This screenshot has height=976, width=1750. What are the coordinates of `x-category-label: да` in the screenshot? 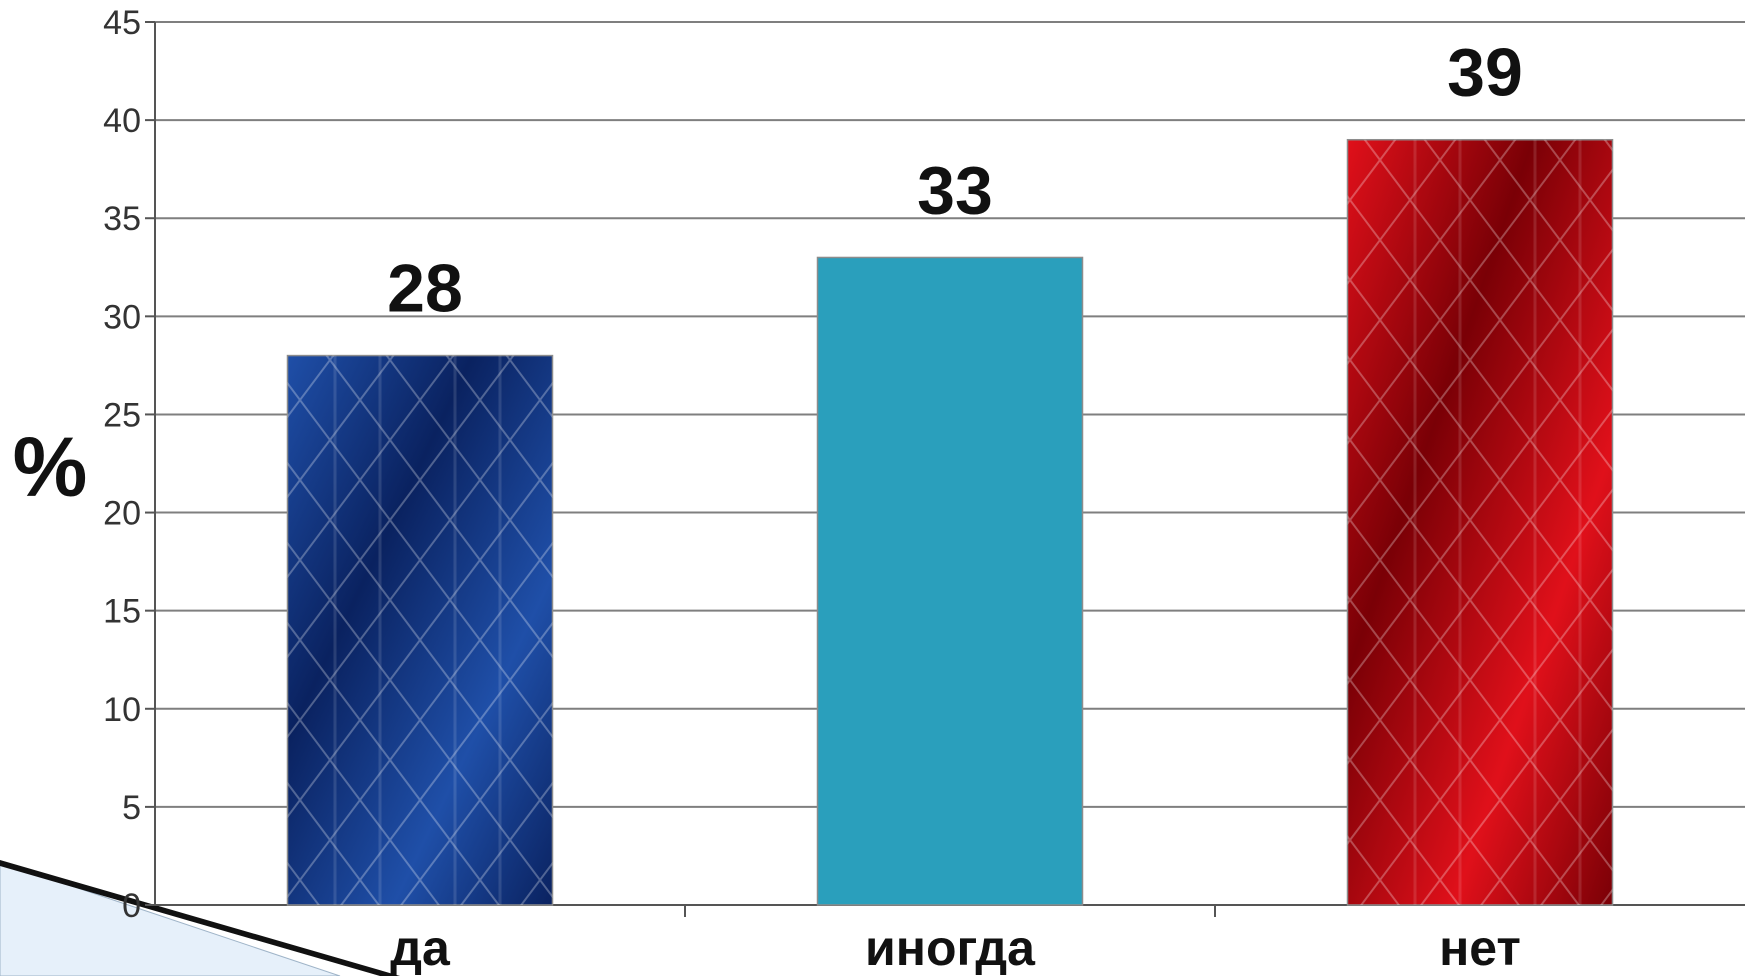 It's located at (420, 948).